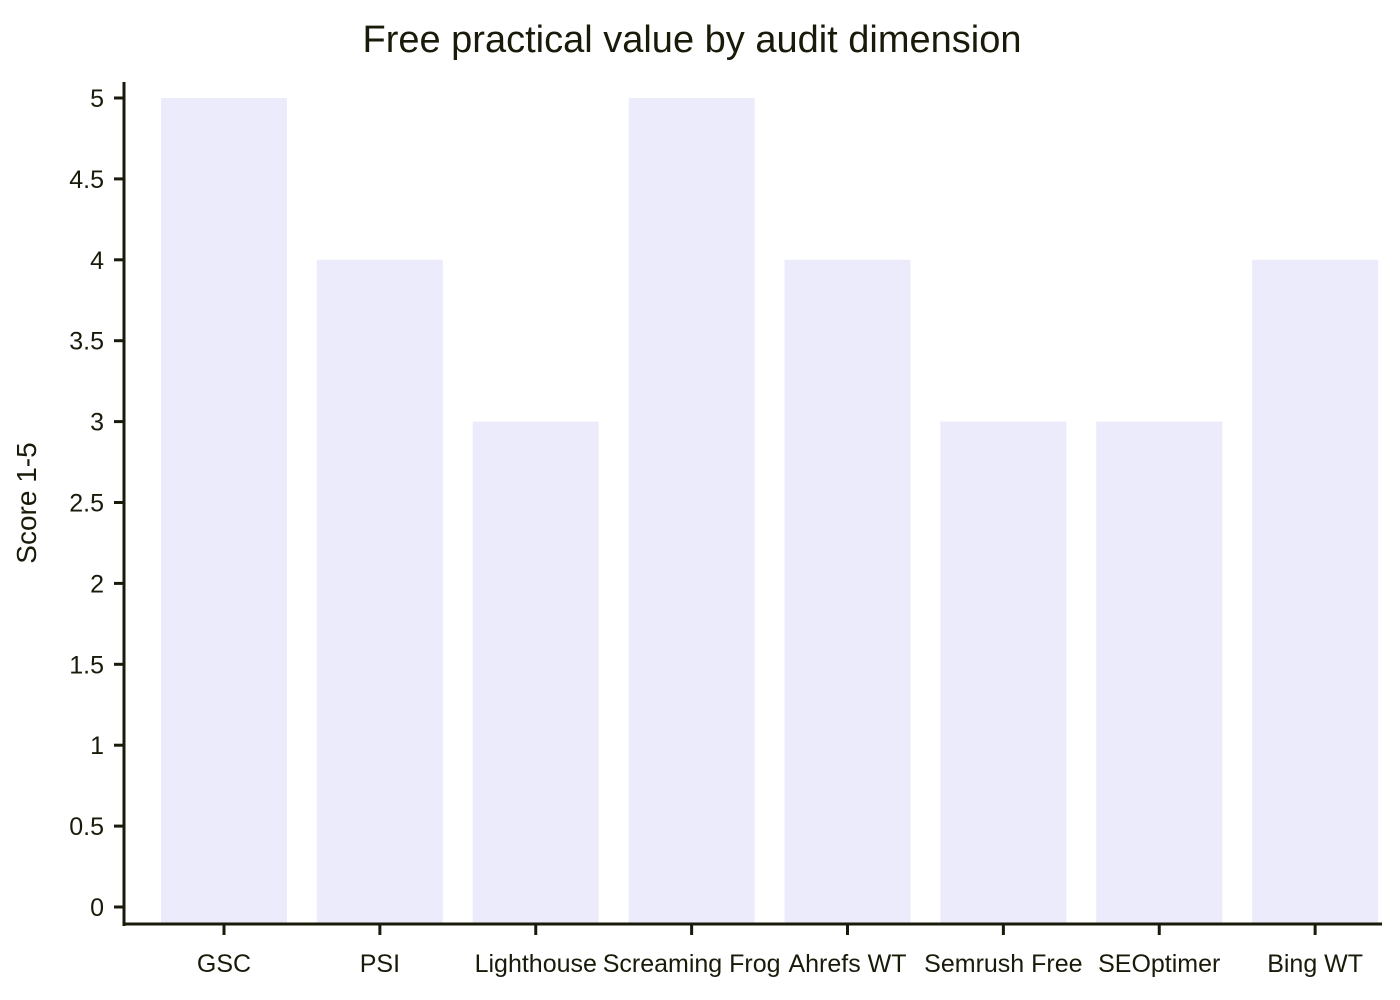 This screenshot has height=1000, width=1400. What do you see at coordinates (86, 504) in the screenshot?
I see `y-tick-label: 2.5` at bounding box center [86, 504].